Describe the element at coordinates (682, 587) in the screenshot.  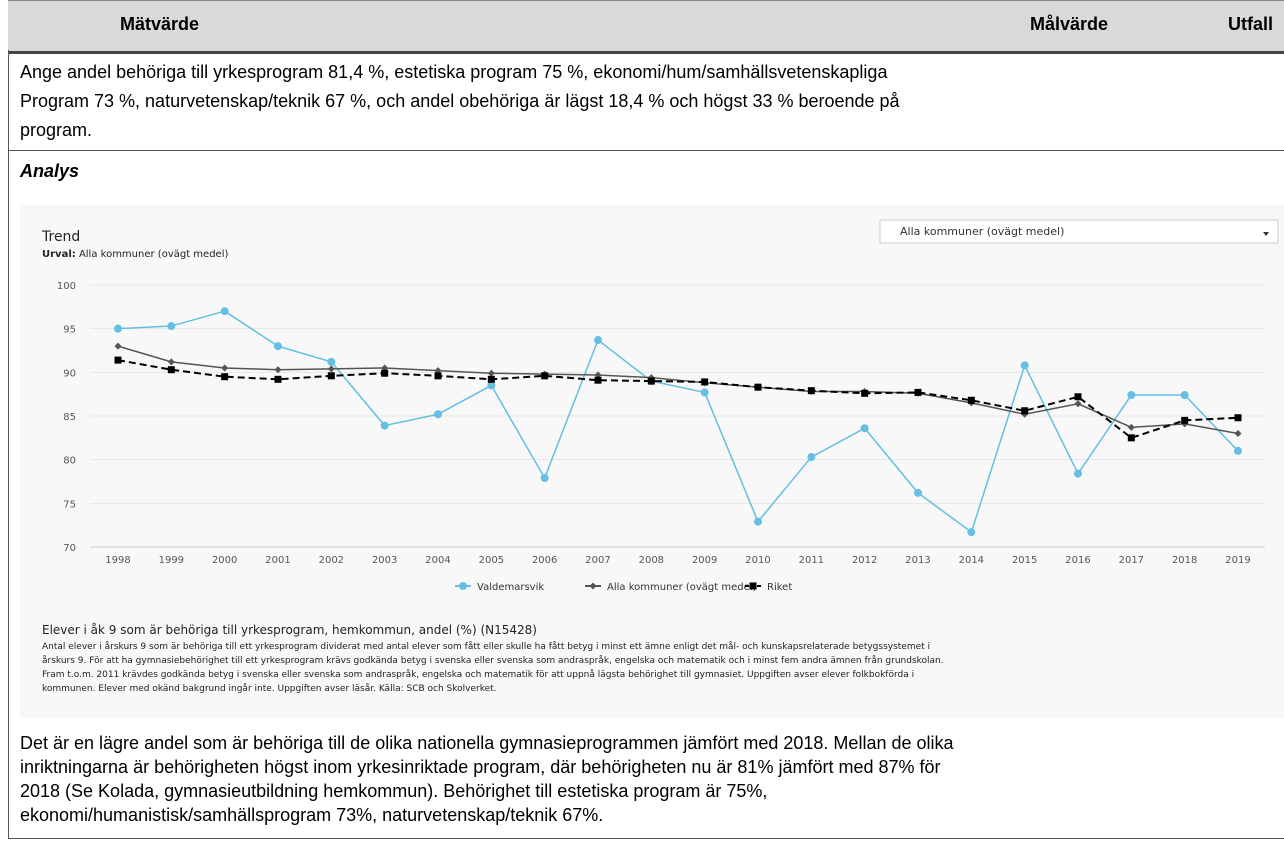
I see `legend-label: Alla kommuner (ovägt medel)` at that location.